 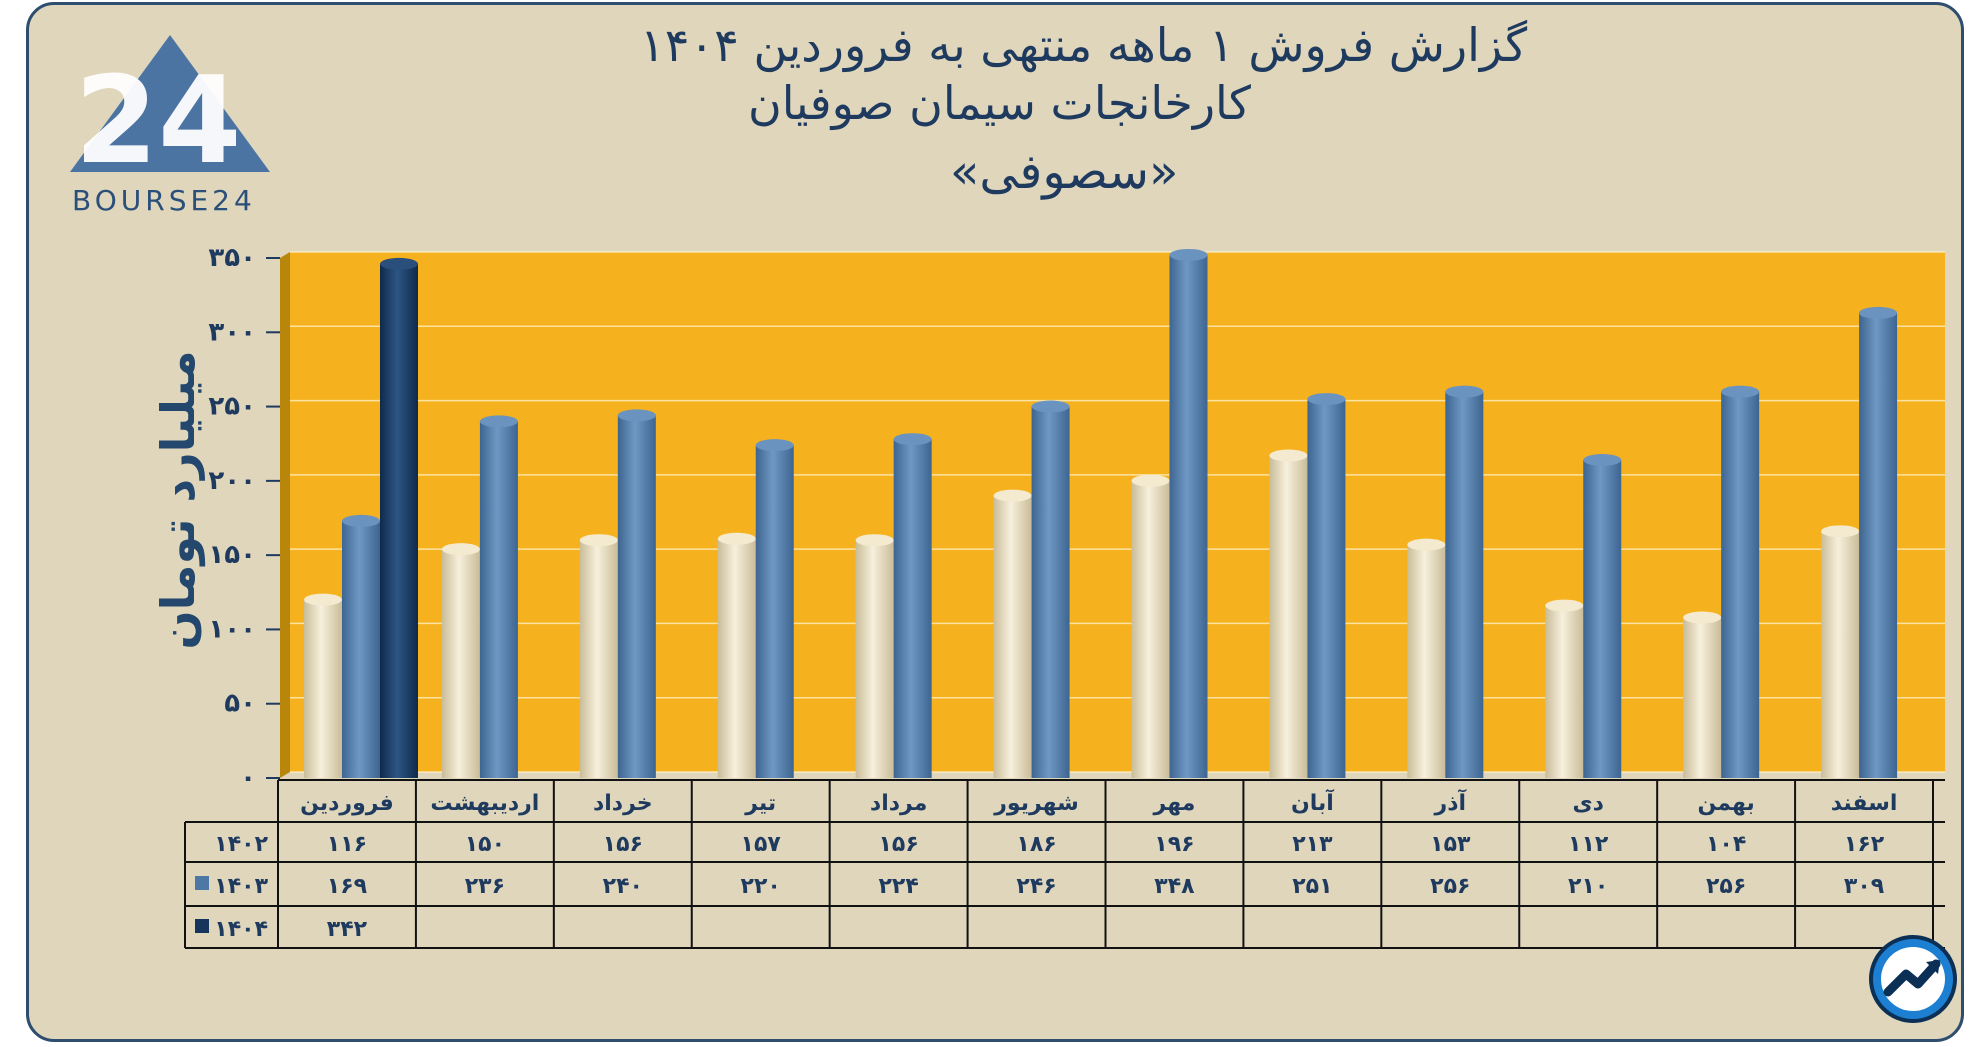 I want to click on logo-text: BOURSE24, so click(x=164, y=200).